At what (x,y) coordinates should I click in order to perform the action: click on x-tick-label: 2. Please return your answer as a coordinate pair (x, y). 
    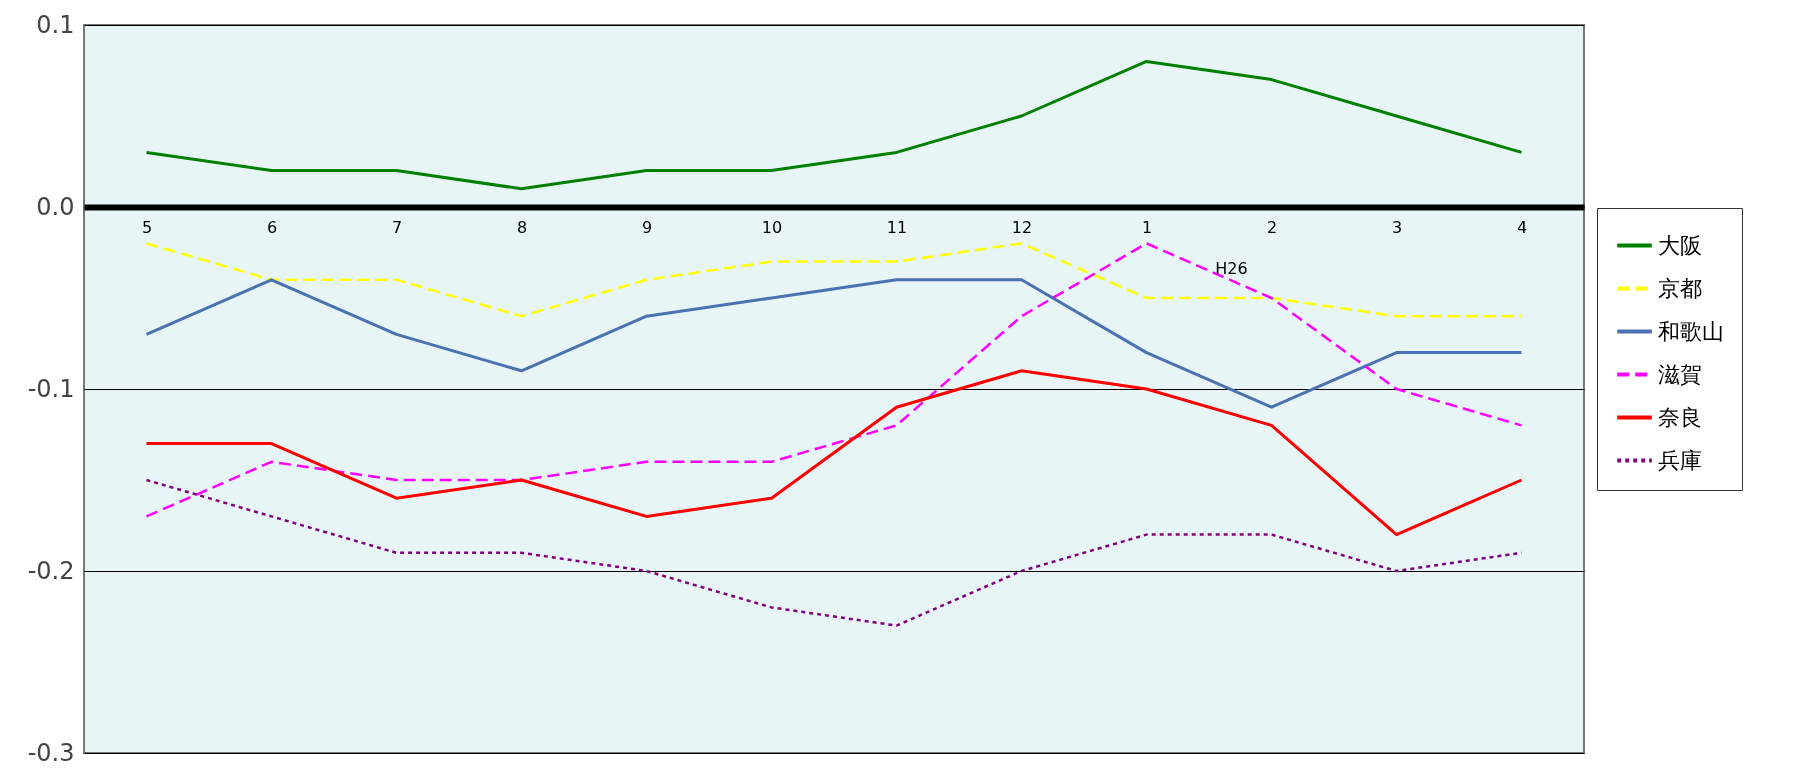
    Looking at the image, I should click on (1272, 227).